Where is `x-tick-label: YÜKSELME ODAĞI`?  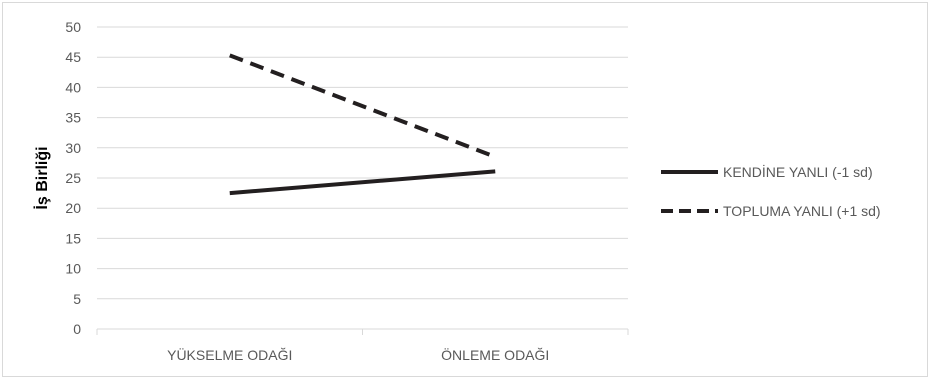
x-tick-label: YÜKSELME ODAĞI is located at coordinates (229, 354).